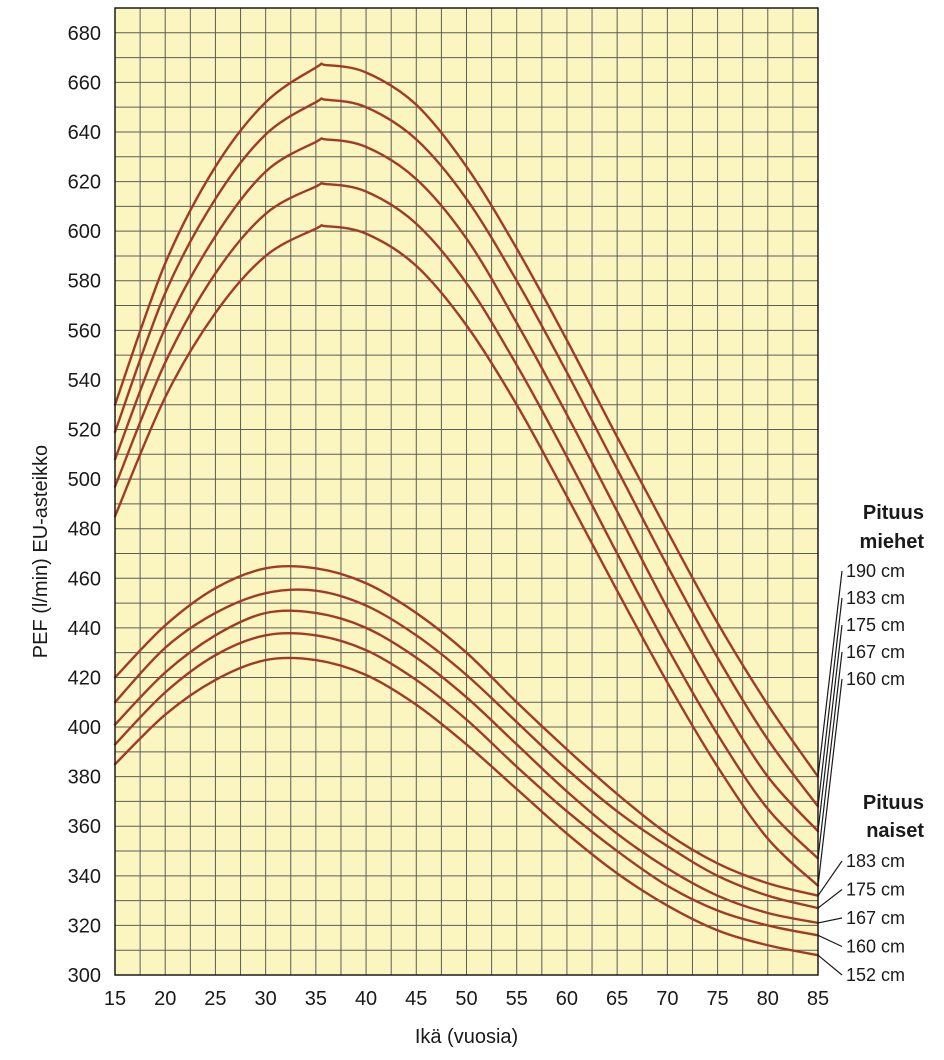 This screenshot has height=1060, width=944. Describe the element at coordinates (768, 999) in the screenshot. I see `x-tick-label: 80` at that location.